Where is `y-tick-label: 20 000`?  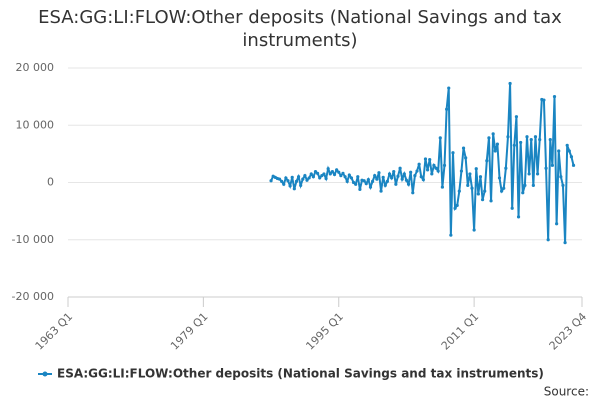 y-tick-label: 20 000 is located at coordinates (35, 67).